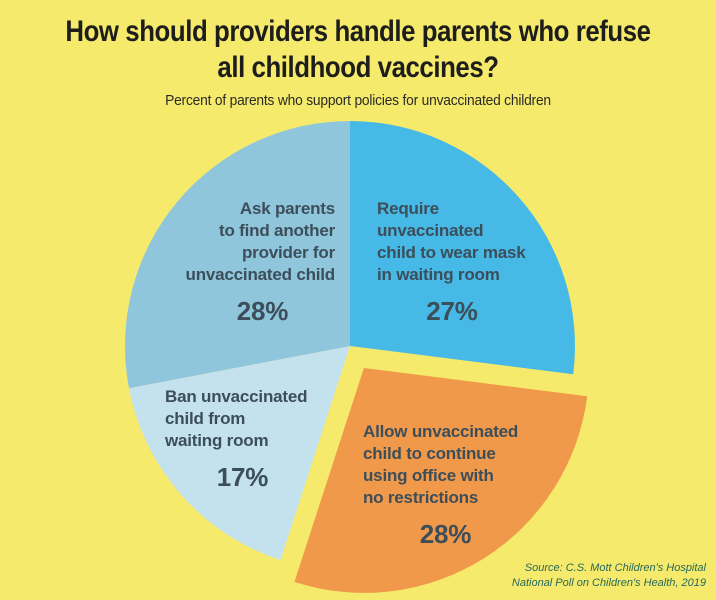  I want to click on pie-slice-ask-find-another, so click(237, 255).